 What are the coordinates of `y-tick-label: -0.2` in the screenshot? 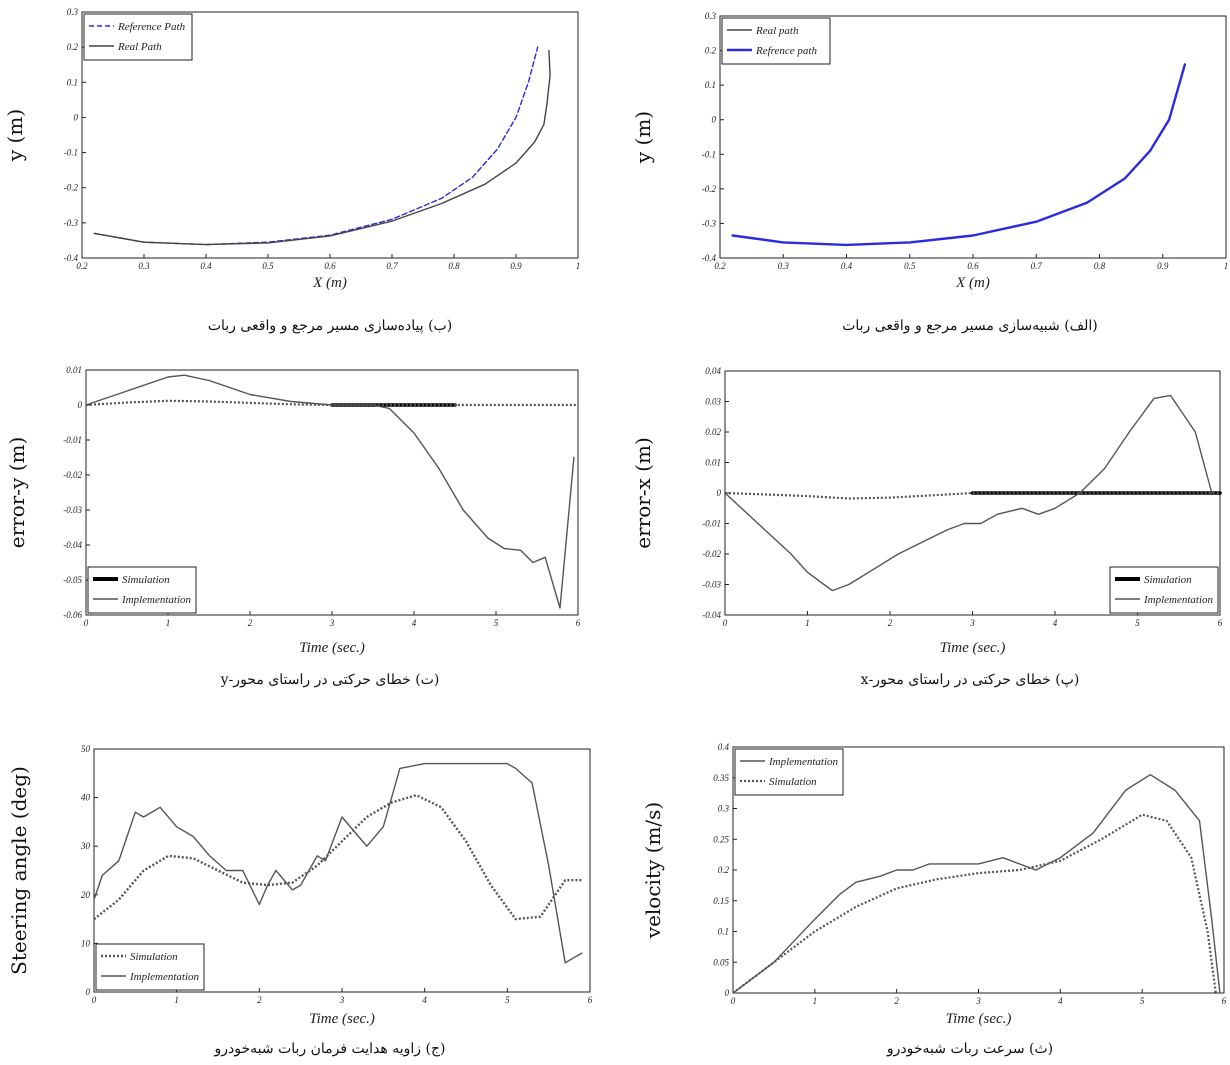 It's located at (709, 189).